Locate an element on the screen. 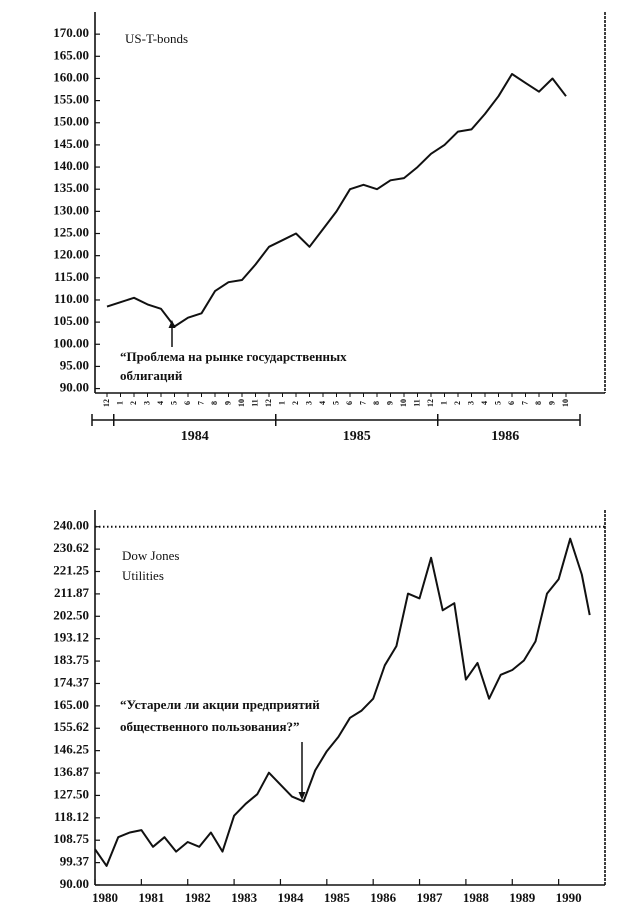 Image resolution: width=625 pixels, height=911 pixels. y-tick-label: 100.00 is located at coordinates (71, 342).